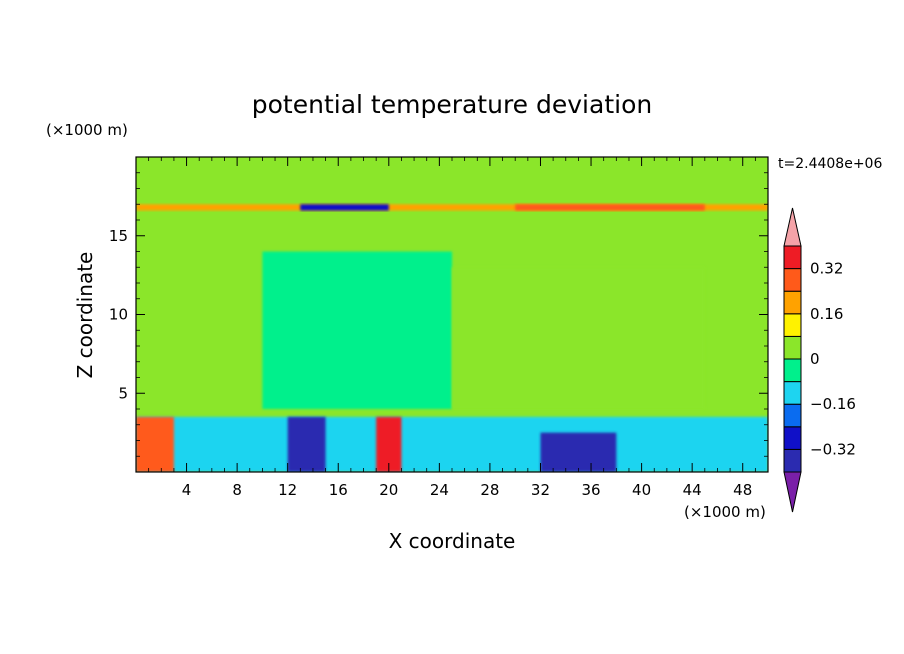 The width and height of the screenshot is (904, 654). I want to click on x-axis-label: X coordinate, so click(452, 541).